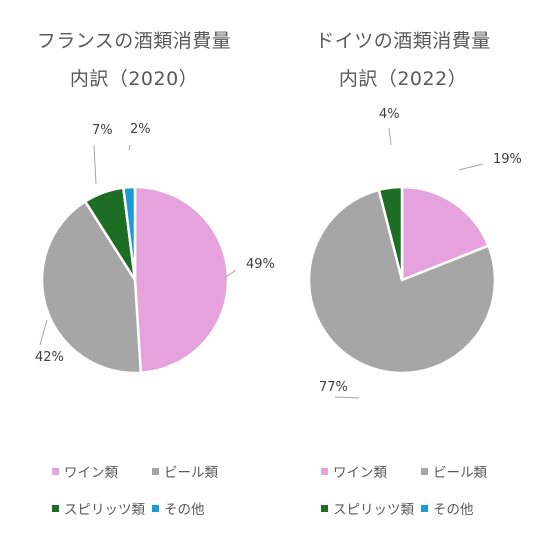  What do you see at coordinates (403, 41) in the screenshot?
I see `chart-title-line1: ドイツの酒類消費量` at bounding box center [403, 41].